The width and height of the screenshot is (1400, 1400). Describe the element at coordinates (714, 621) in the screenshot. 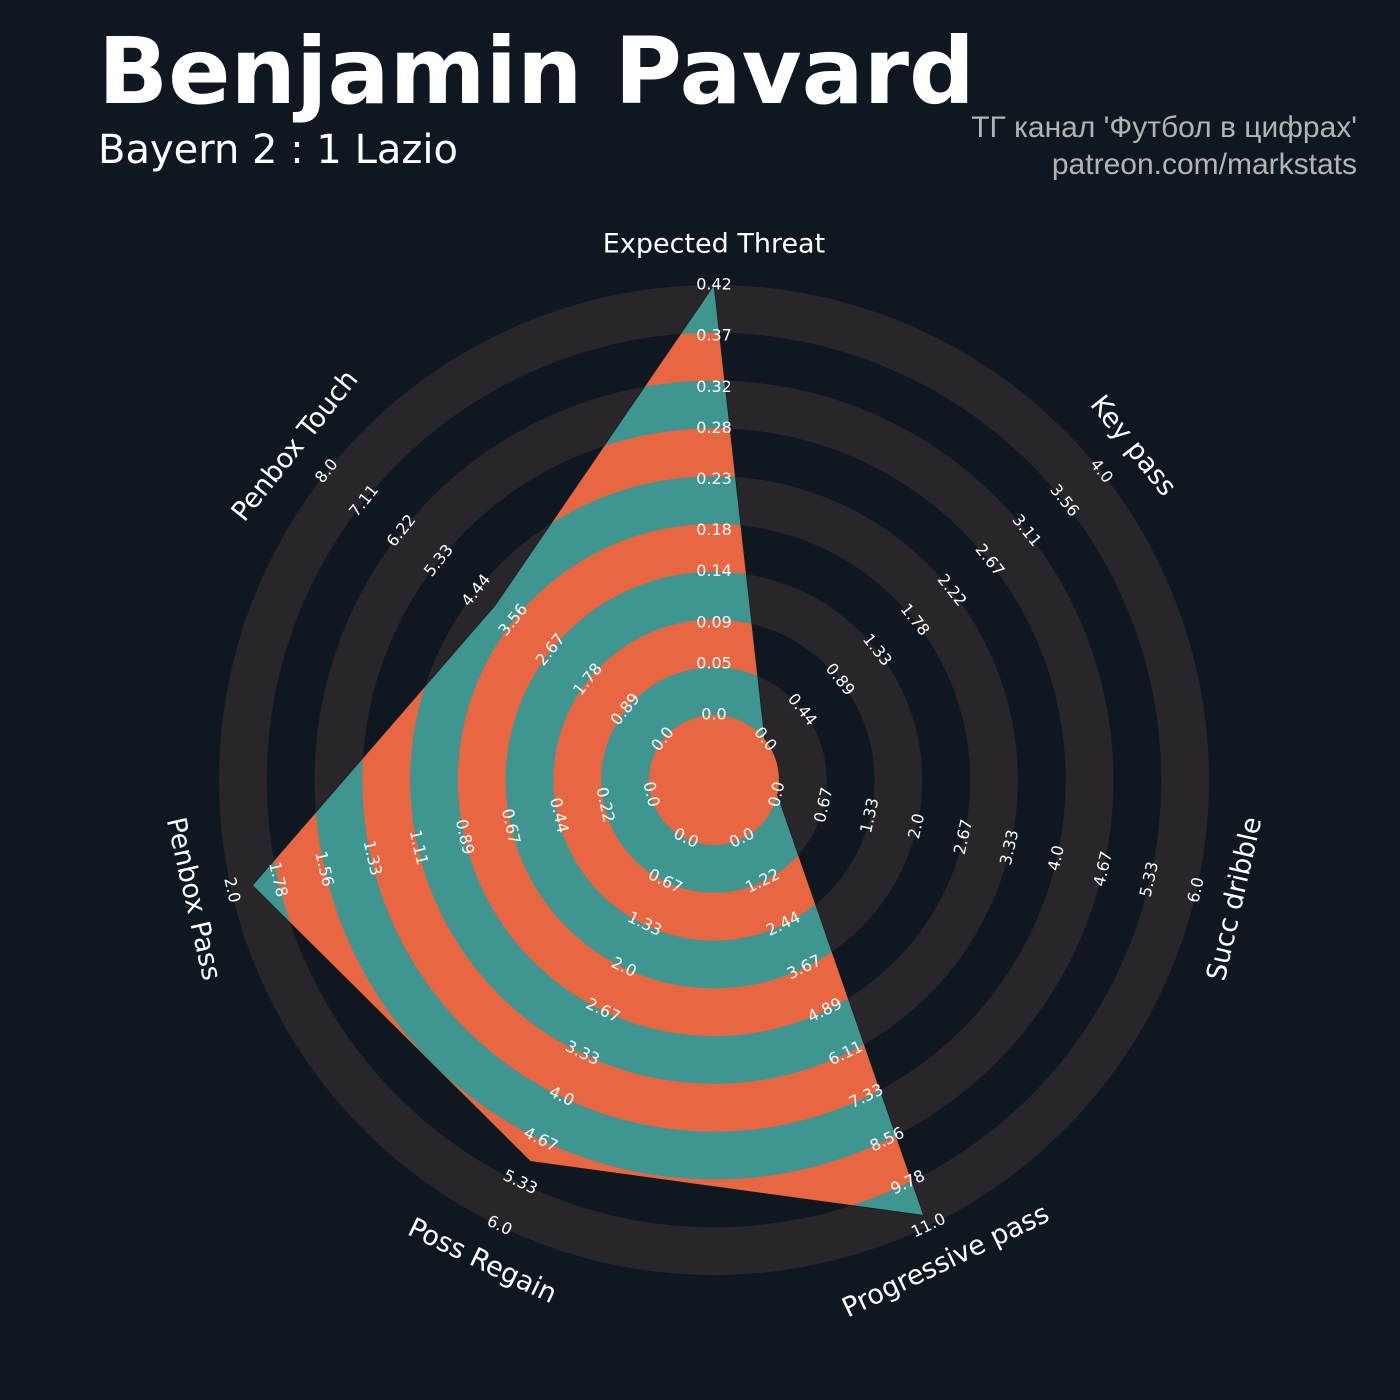

I see `tick-label: 0.09` at that location.